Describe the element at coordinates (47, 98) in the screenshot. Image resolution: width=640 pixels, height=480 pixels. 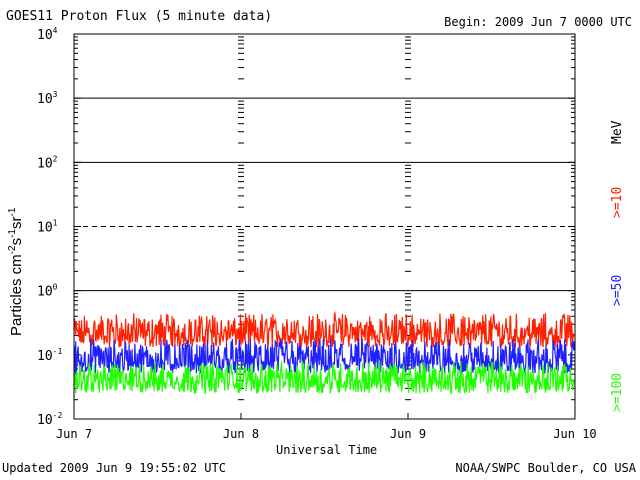
I see `y-tick-label: 10³` at that location.